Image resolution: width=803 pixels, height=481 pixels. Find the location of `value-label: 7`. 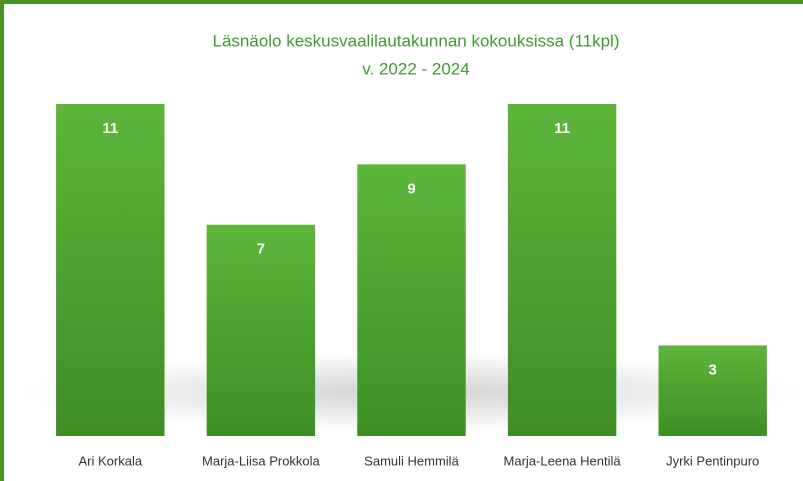

value-label: 7 is located at coordinates (261, 249).